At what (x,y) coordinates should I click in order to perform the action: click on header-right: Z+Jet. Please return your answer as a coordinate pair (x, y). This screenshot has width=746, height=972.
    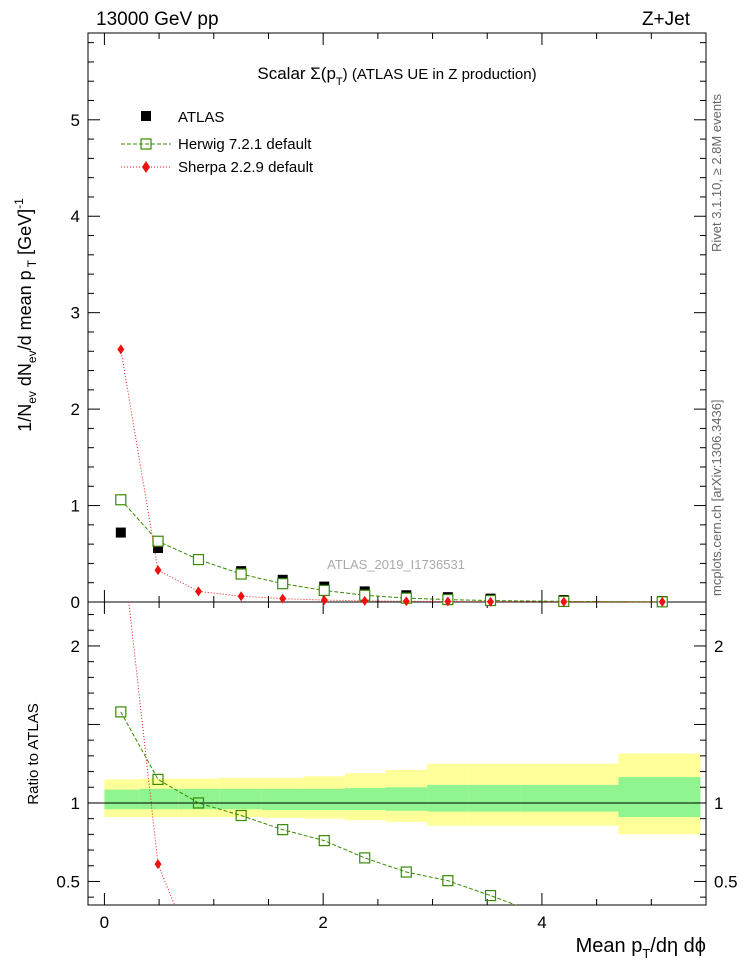
    Looking at the image, I should click on (666, 19).